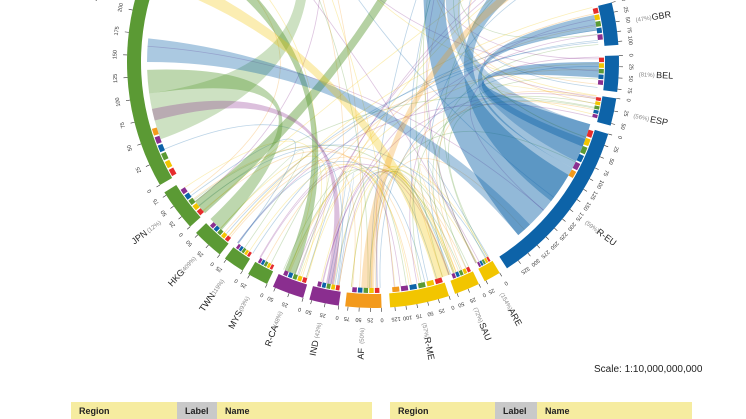  I want to click on segment-arc-r-me, so click(419, 295).